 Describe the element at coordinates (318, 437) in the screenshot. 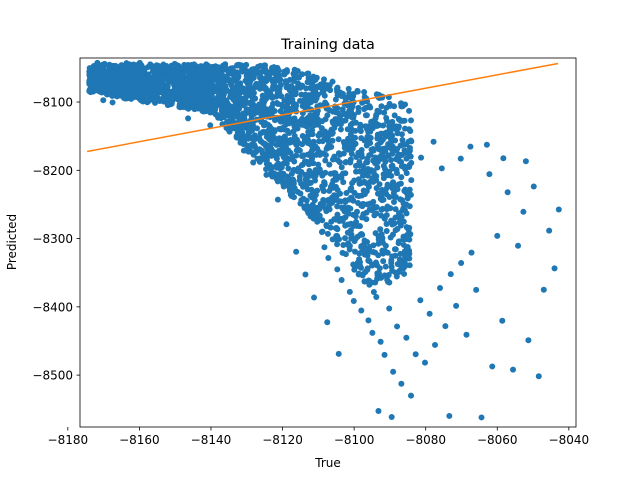

I see `x-axis-ticks: −8180 −8160 −8140 −8120 −8100 −8080 −8060 −8040` at that location.